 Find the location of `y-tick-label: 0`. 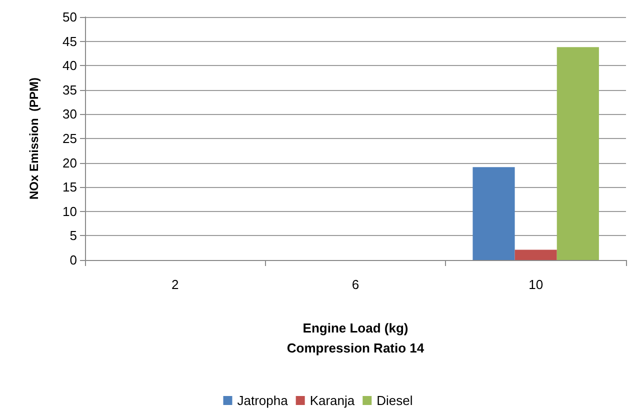

y-tick-label: 0 is located at coordinates (73, 260).